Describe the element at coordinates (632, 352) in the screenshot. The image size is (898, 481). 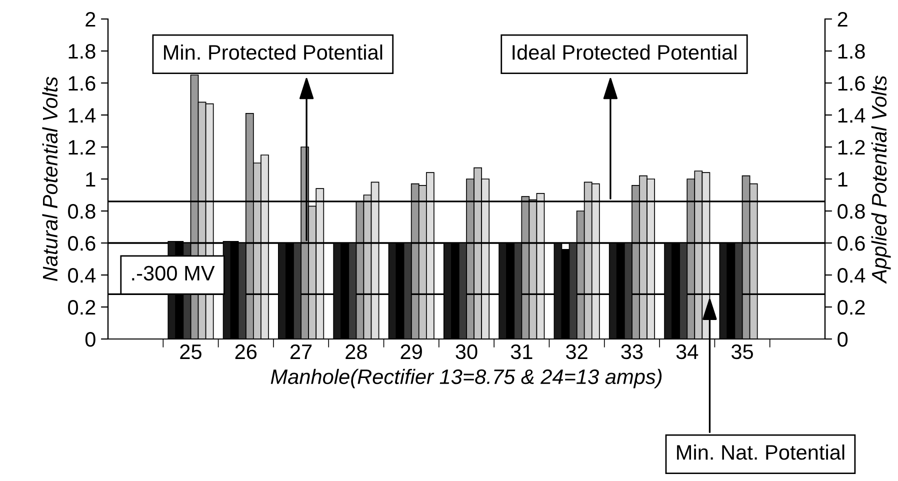
I see `x-tick-label: 33` at that location.